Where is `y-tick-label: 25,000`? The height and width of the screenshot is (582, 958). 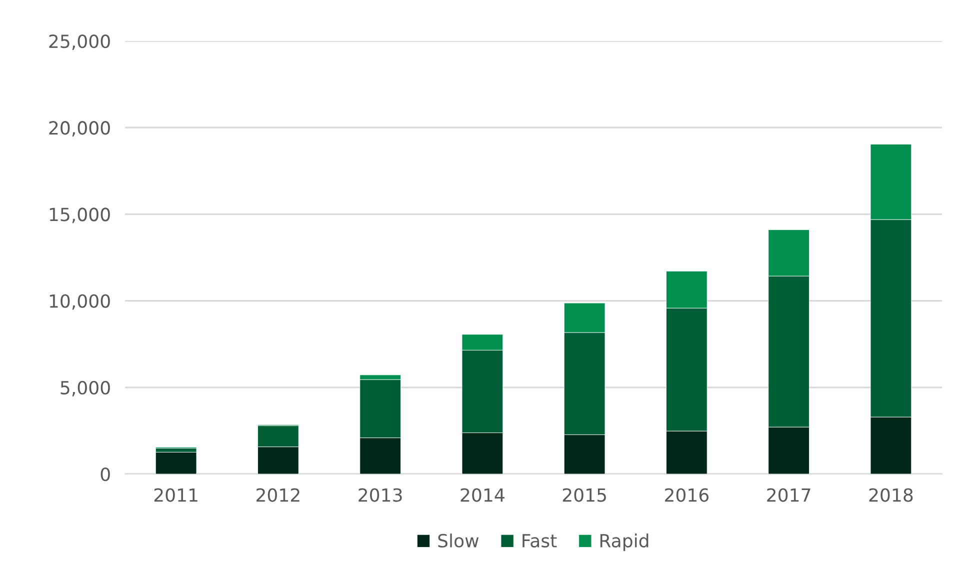
y-tick-label: 25,000 is located at coordinates (79, 42).